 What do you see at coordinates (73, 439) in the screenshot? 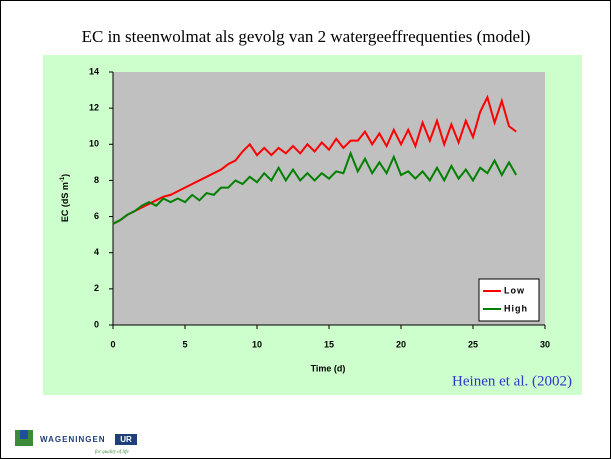
I see `logo-name: WAGENINGEN` at bounding box center [73, 439].